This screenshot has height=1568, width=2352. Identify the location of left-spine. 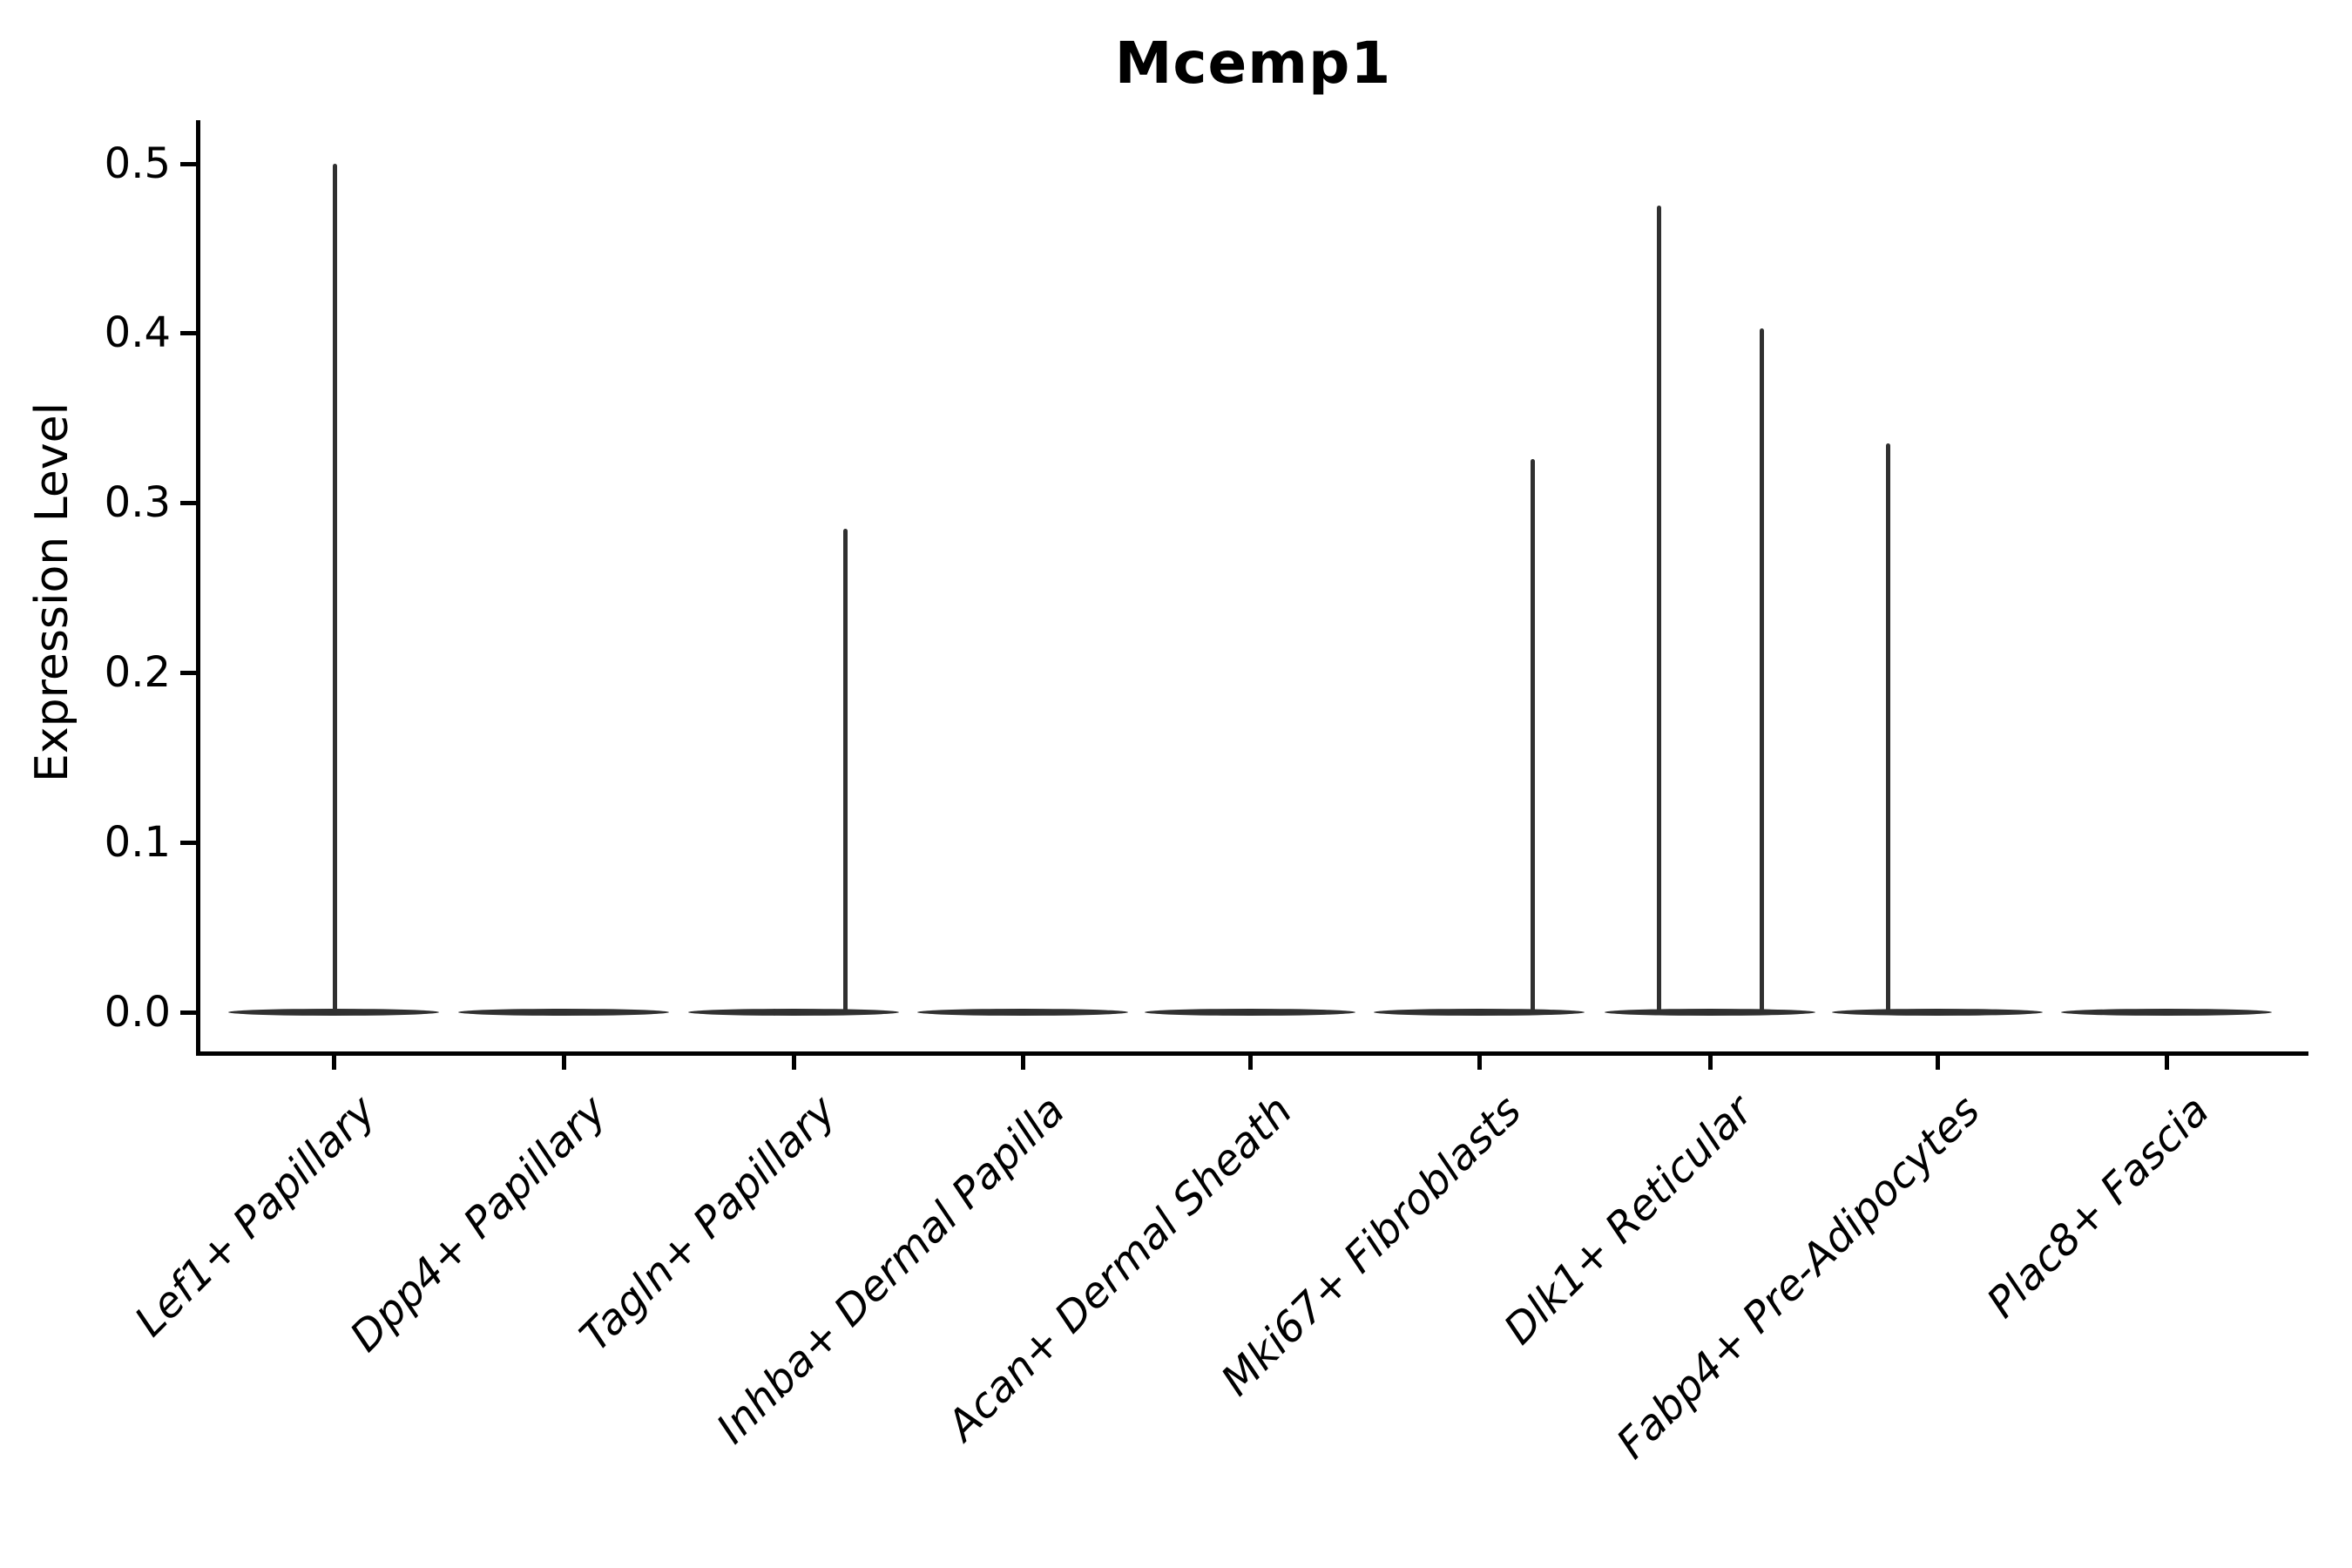
(198, 588).